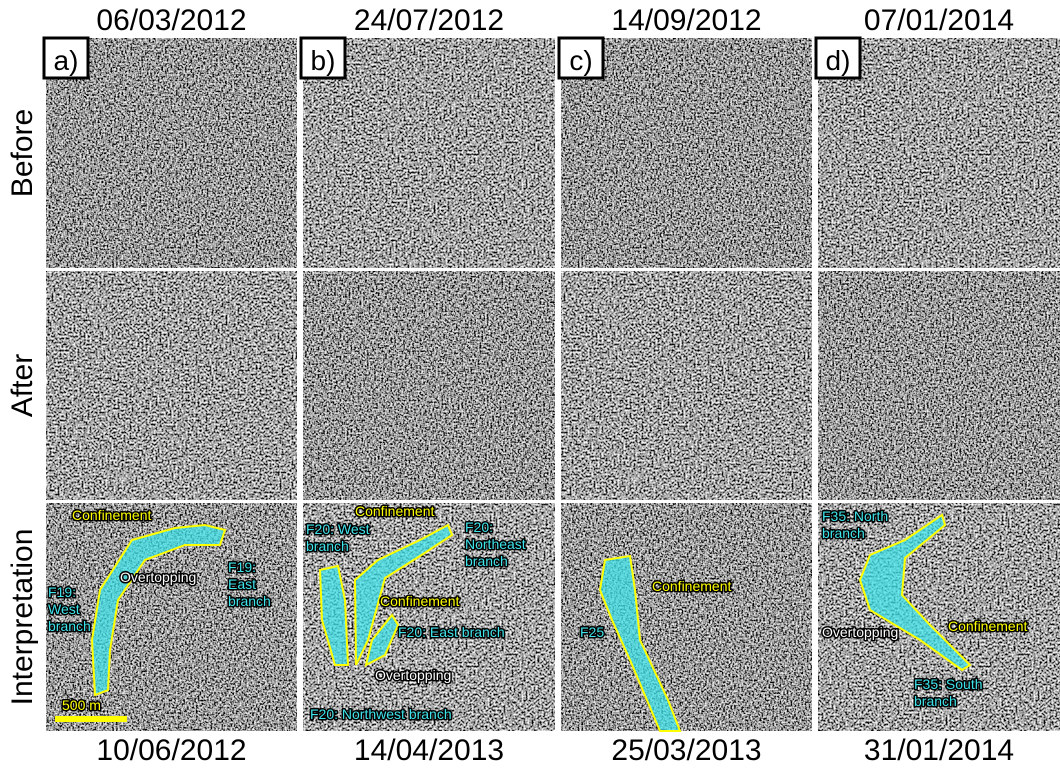  I want to click on annotation: F20: East branch, so click(451, 632).